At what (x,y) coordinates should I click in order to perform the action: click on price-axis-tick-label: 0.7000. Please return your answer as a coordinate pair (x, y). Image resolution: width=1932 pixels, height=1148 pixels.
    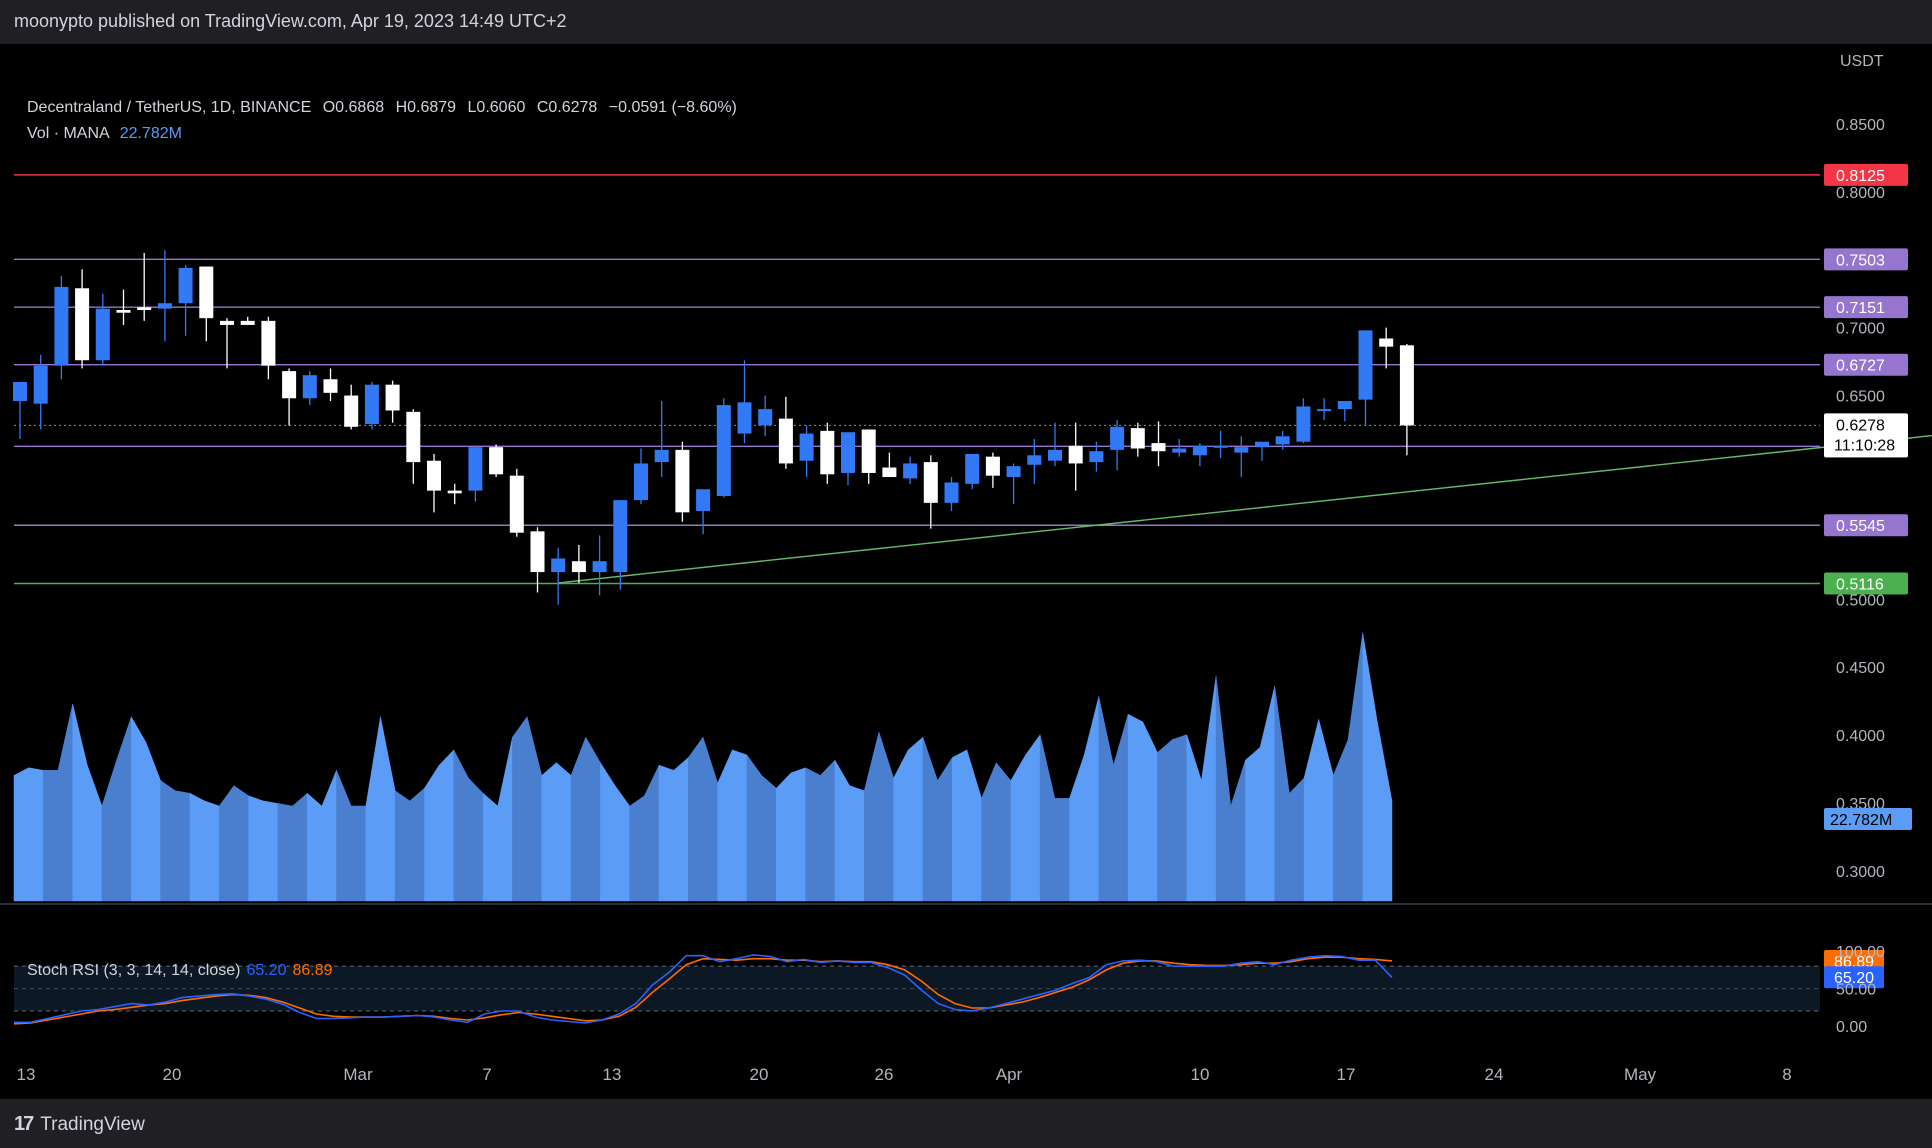
    Looking at the image, I should click on (1860, 329).